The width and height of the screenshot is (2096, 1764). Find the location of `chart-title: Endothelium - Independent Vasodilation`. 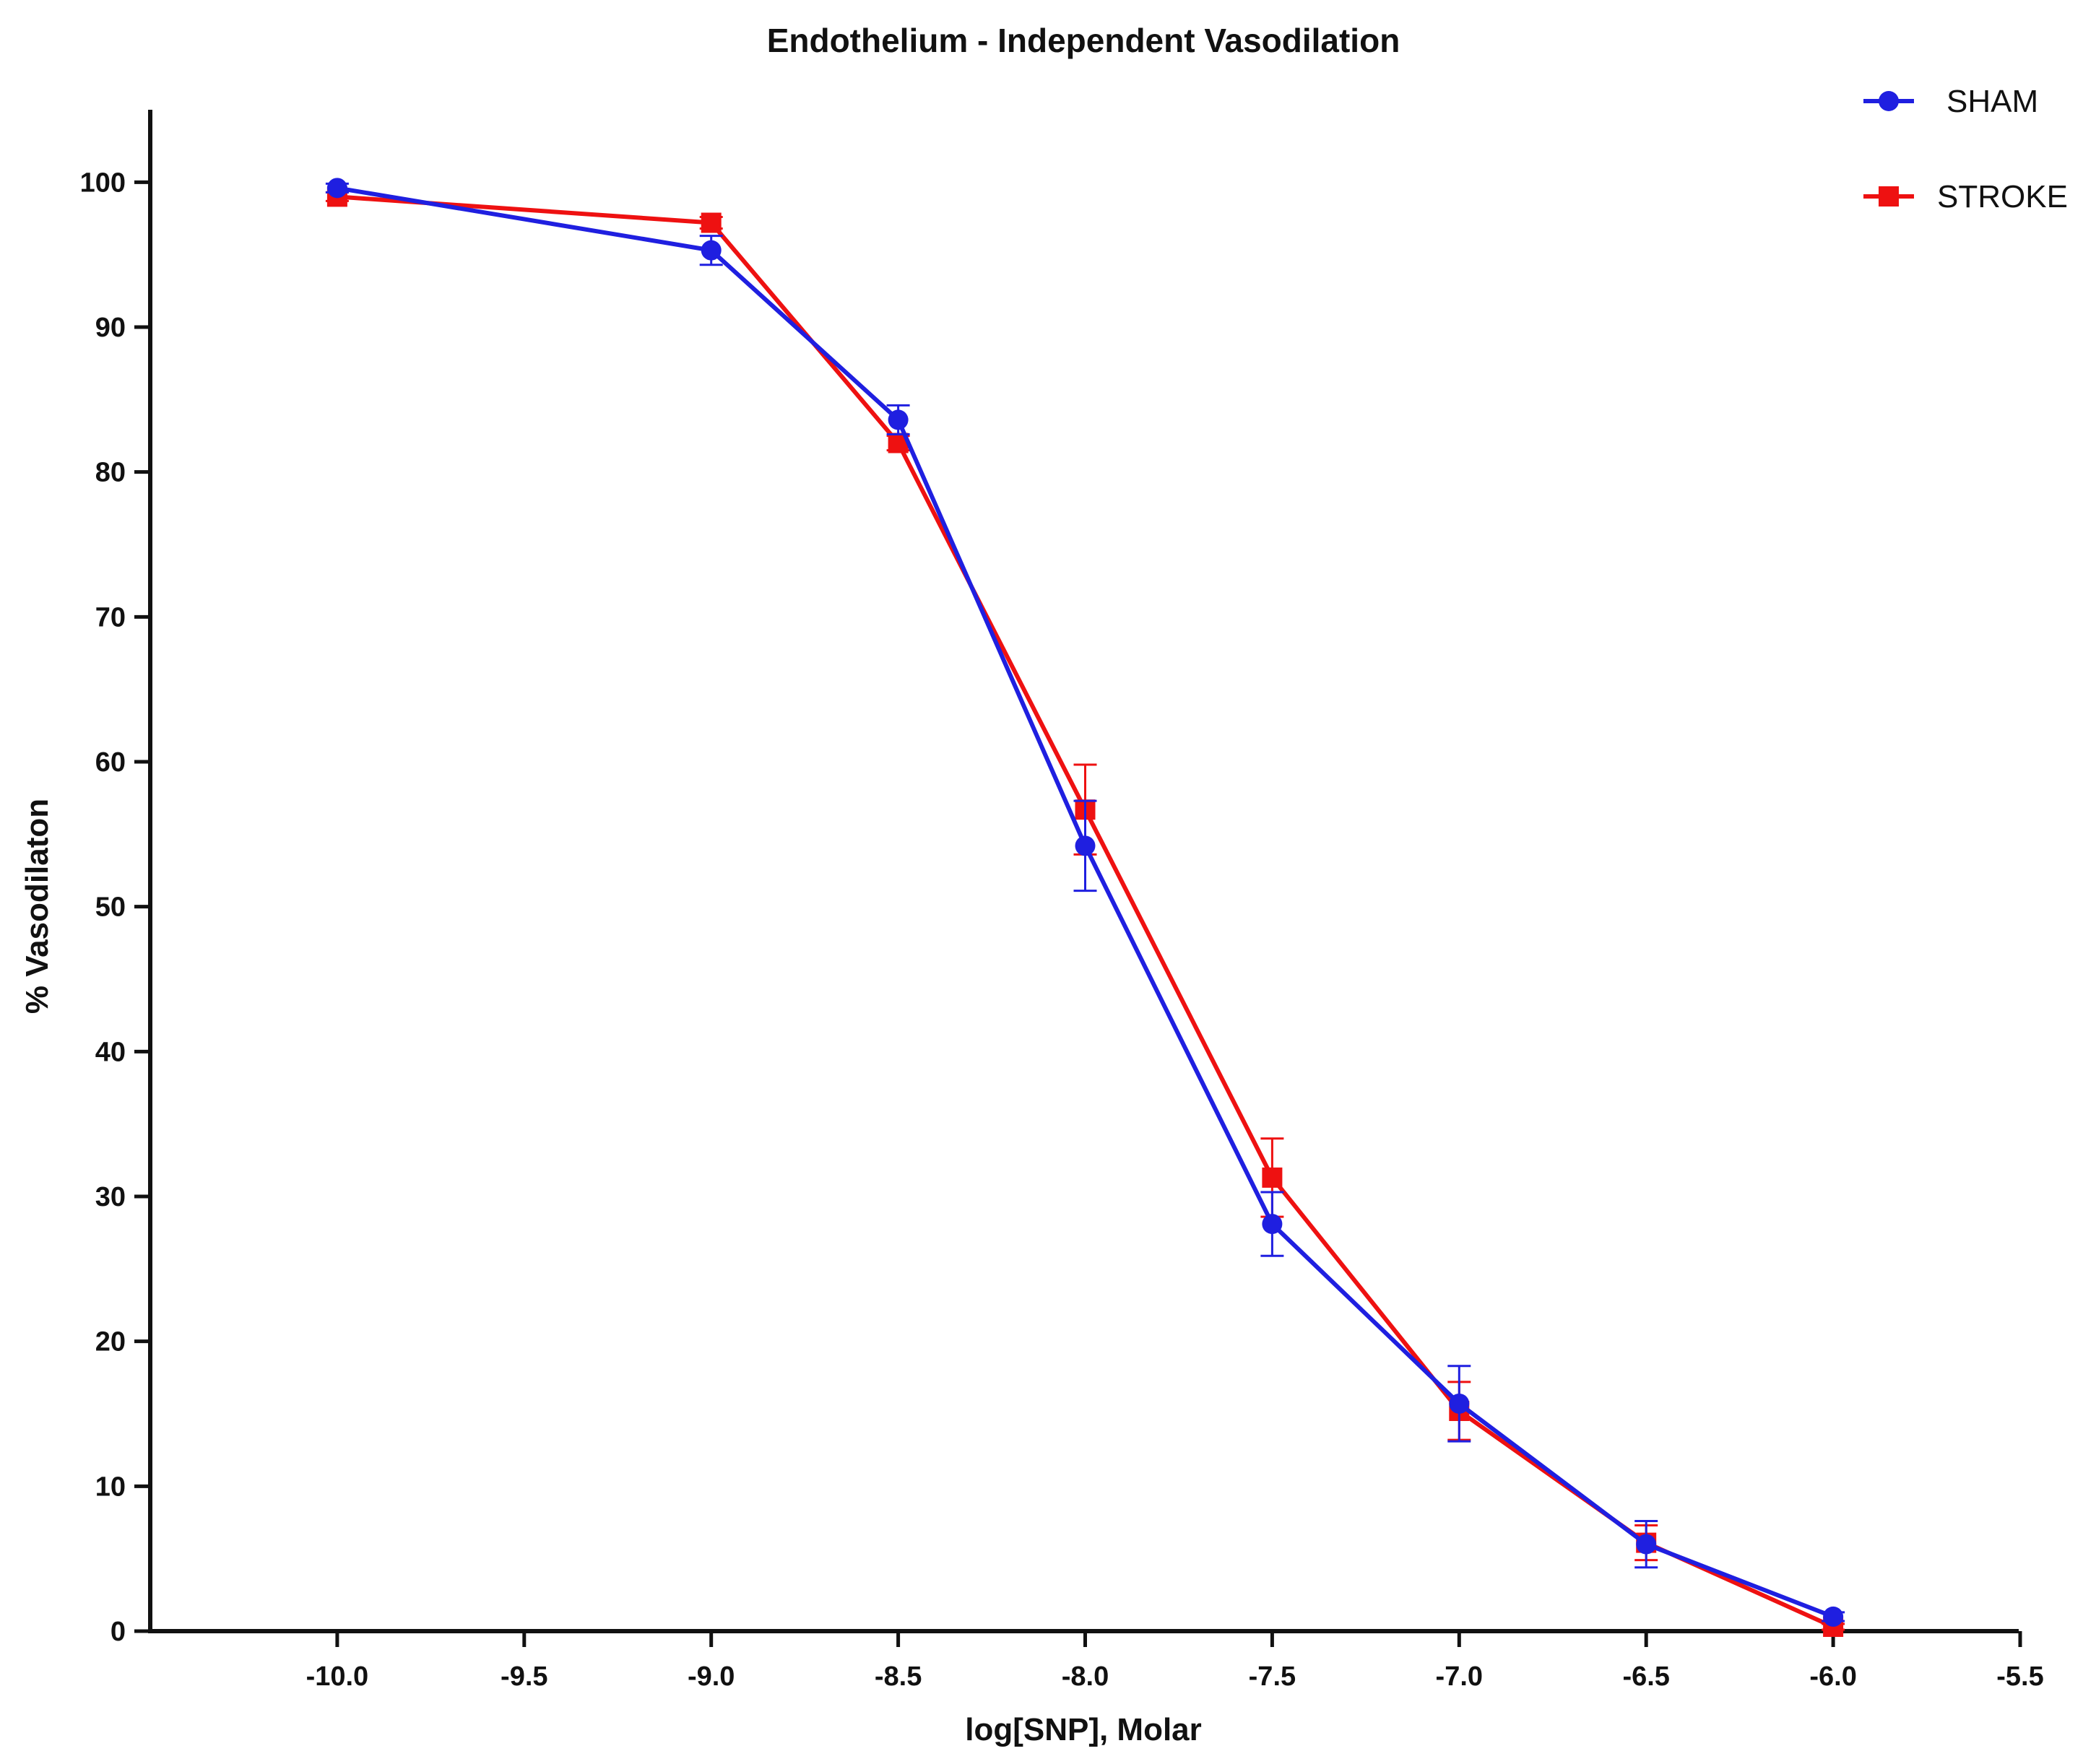

chart-title: Endothelium - Independent Vasodilation is located at coordinates (1083, 40).